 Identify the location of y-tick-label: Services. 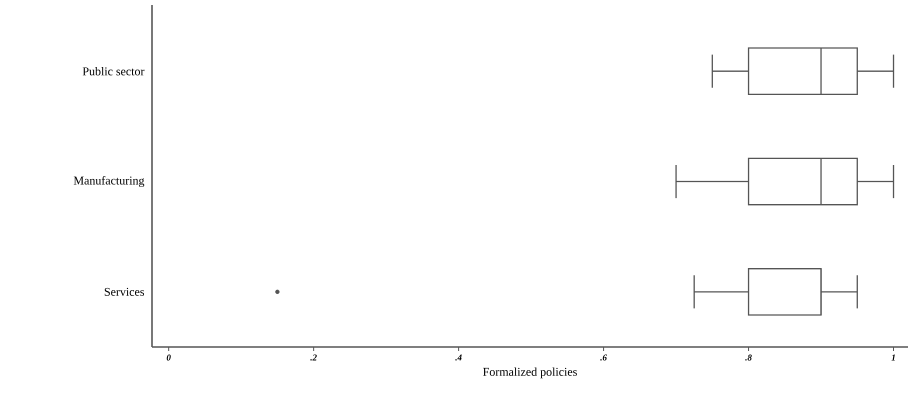
(124, 292).